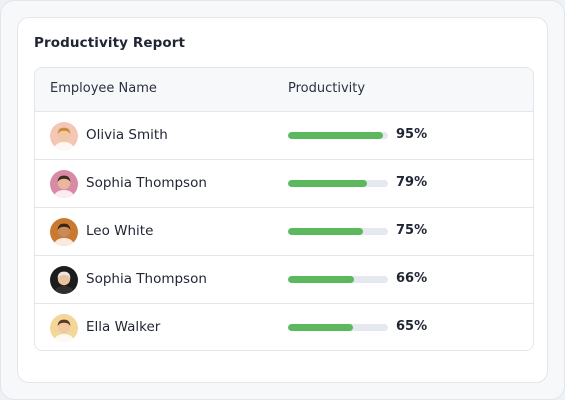  Describe the element at coordinates (412, 230) in the screenshot. I see `productivity-percent: 75%` at that location.